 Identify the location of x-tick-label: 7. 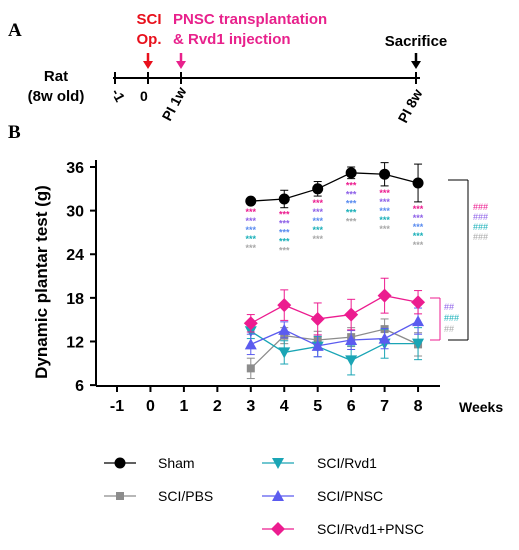
(384, 406).